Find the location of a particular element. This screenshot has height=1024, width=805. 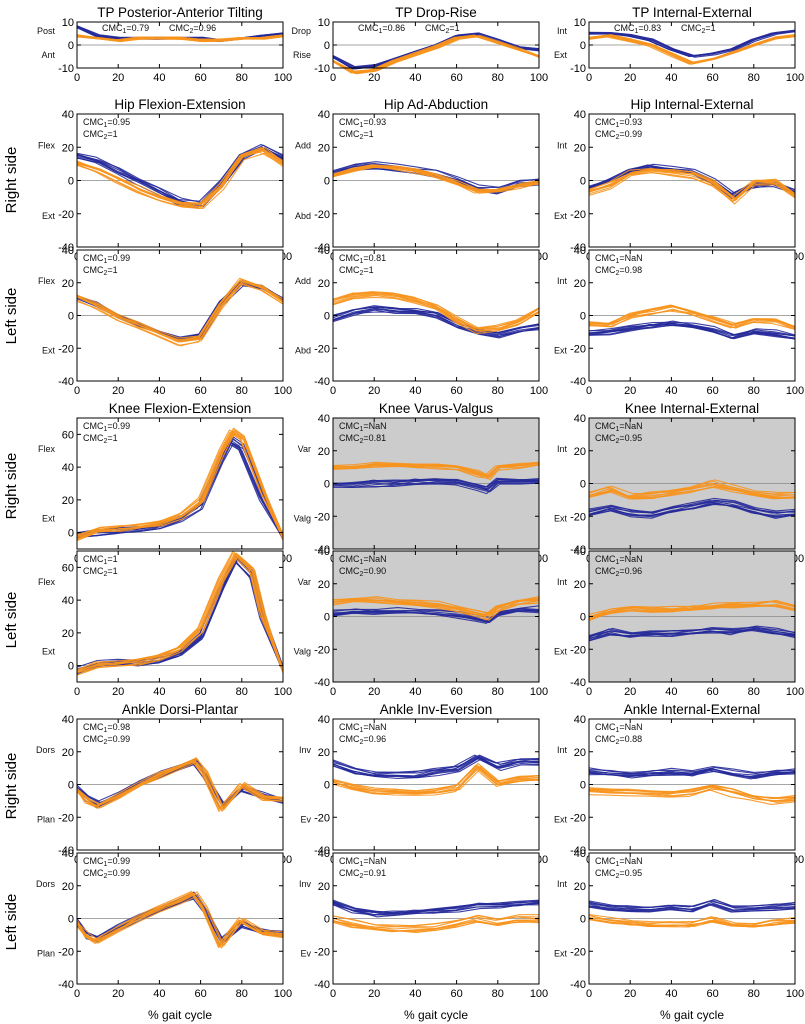

panel-title: TP Internal-External is located at coordinates (692, 12).